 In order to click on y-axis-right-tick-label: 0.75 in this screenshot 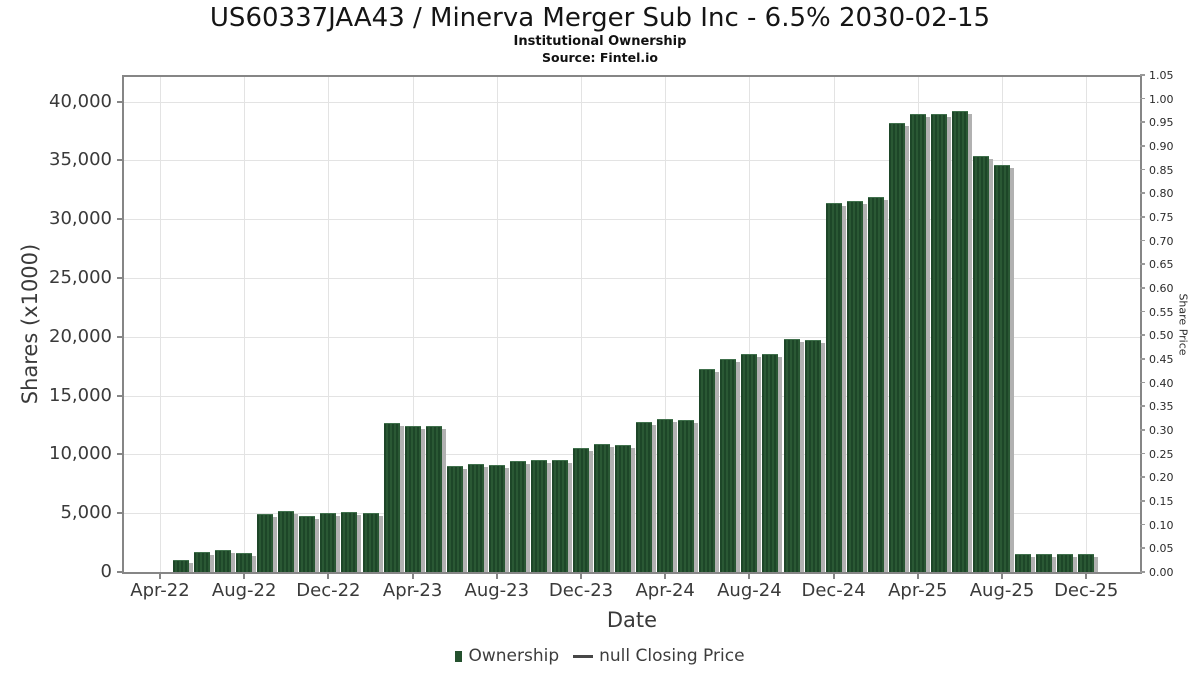, I will do `click(1161, 218)`.